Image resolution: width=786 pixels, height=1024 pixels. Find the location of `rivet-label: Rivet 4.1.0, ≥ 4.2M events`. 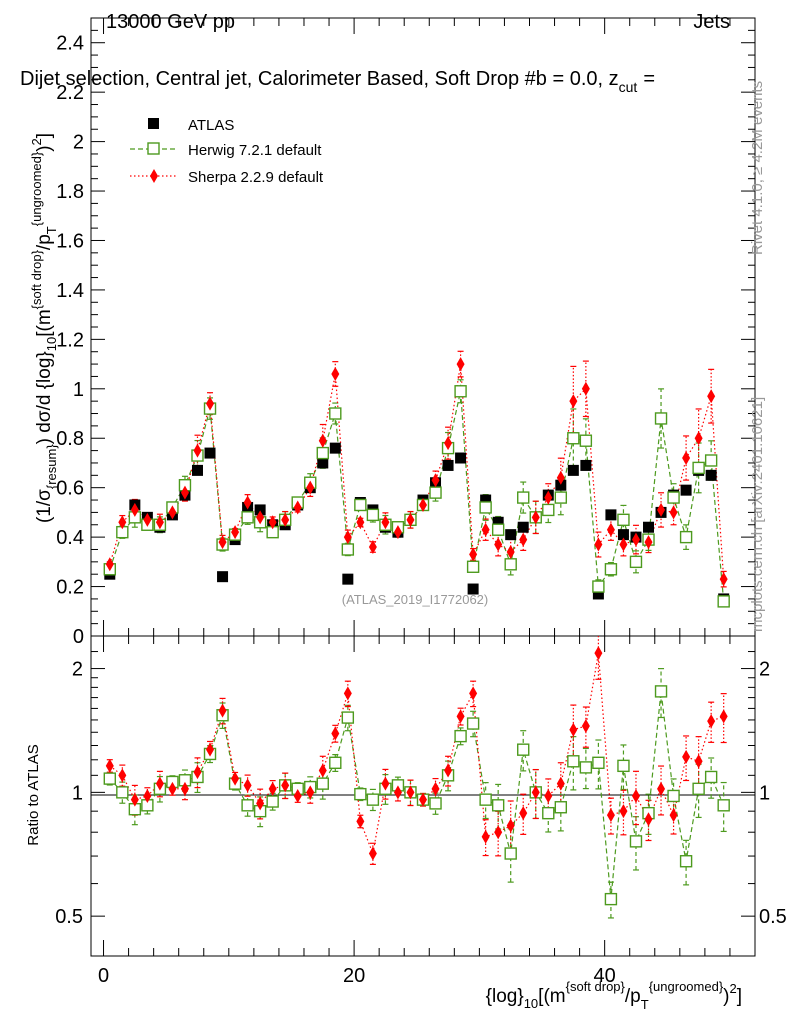

rivet-label: Rivet 4.1.0, ≥ 4.2M events is located at coordinates (757, 168).